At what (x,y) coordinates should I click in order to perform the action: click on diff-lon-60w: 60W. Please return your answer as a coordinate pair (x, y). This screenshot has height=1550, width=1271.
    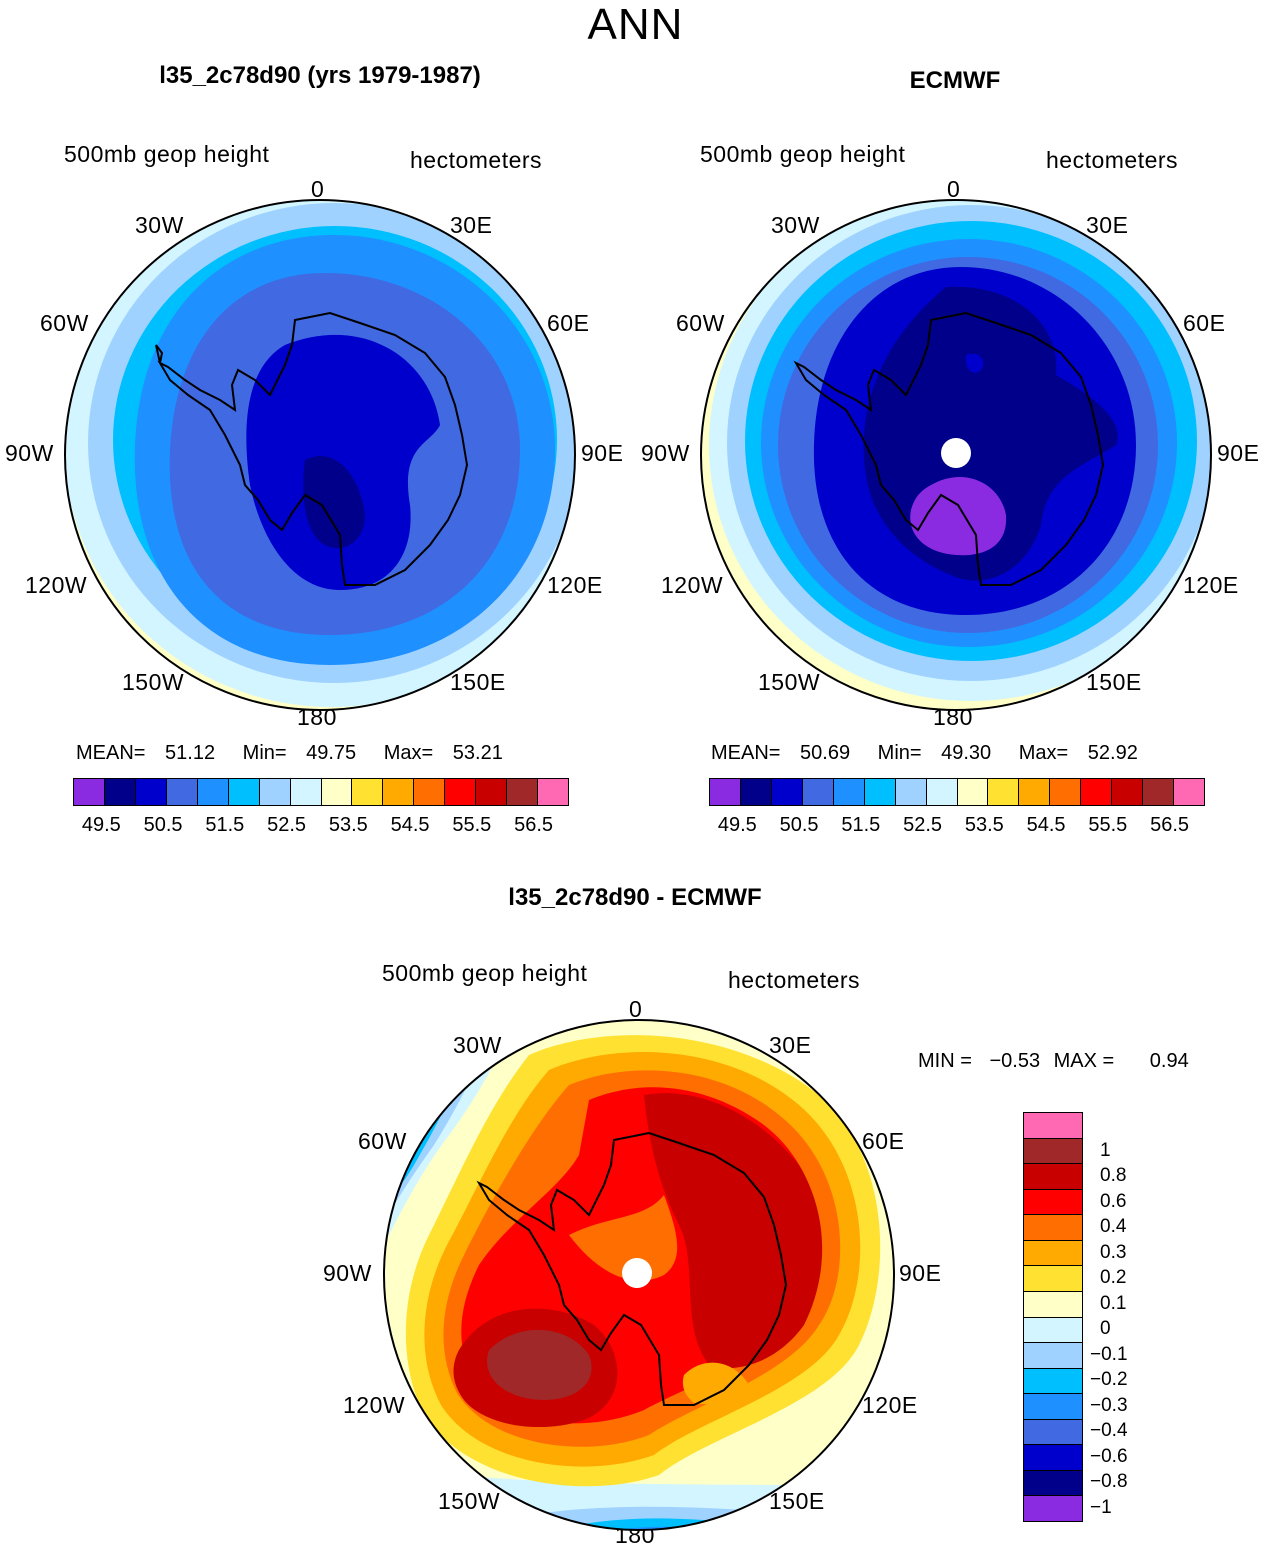
    Looking at the image, I should click on (382, 1141).